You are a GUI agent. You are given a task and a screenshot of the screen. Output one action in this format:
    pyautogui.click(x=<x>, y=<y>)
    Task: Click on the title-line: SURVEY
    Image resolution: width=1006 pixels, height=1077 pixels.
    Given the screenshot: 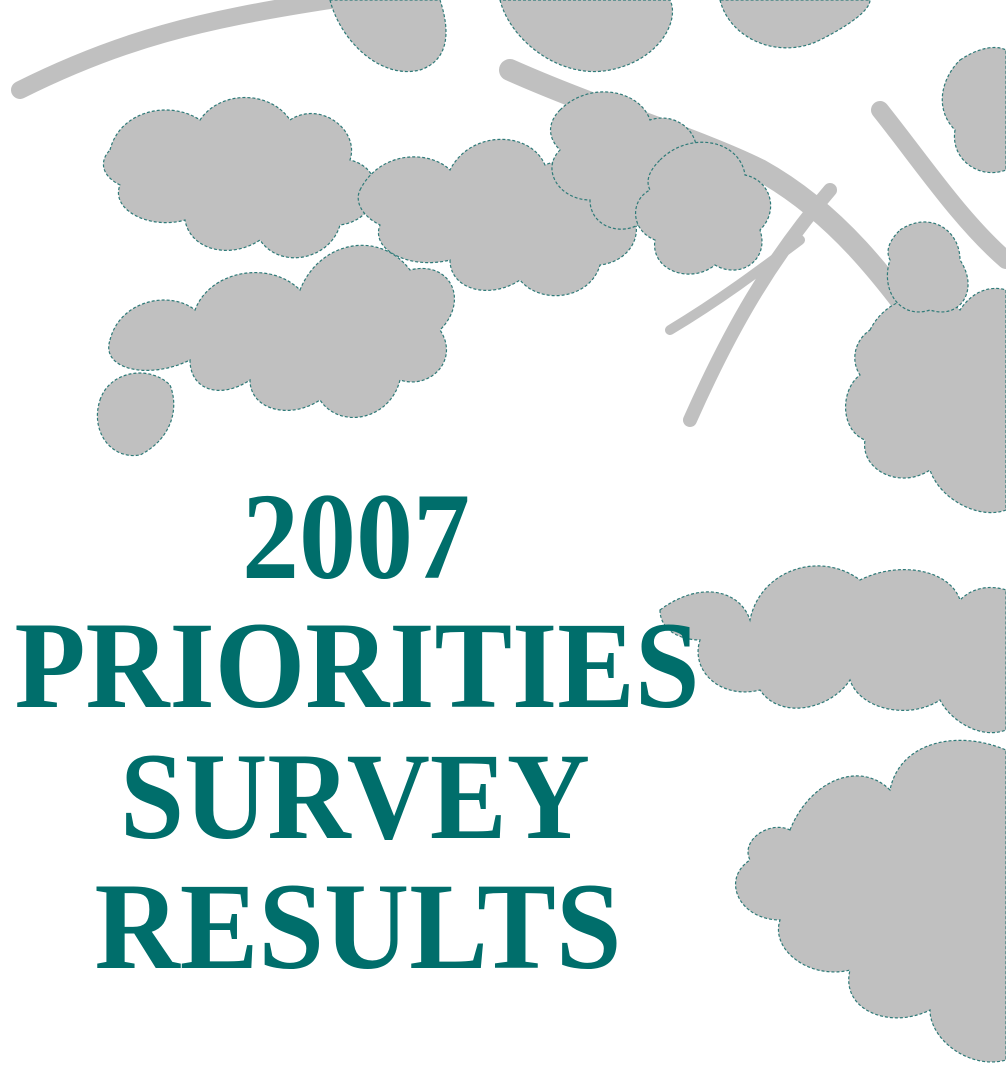 What is the action you would take?
    pyautogui.click(x=355, y=796)
    